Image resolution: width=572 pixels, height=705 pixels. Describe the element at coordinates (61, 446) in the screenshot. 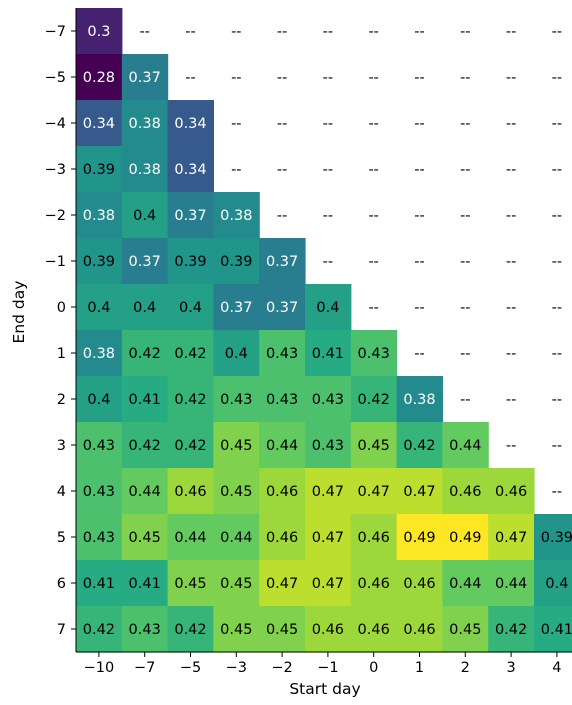

I see `y-tick-label: 3` at that location.